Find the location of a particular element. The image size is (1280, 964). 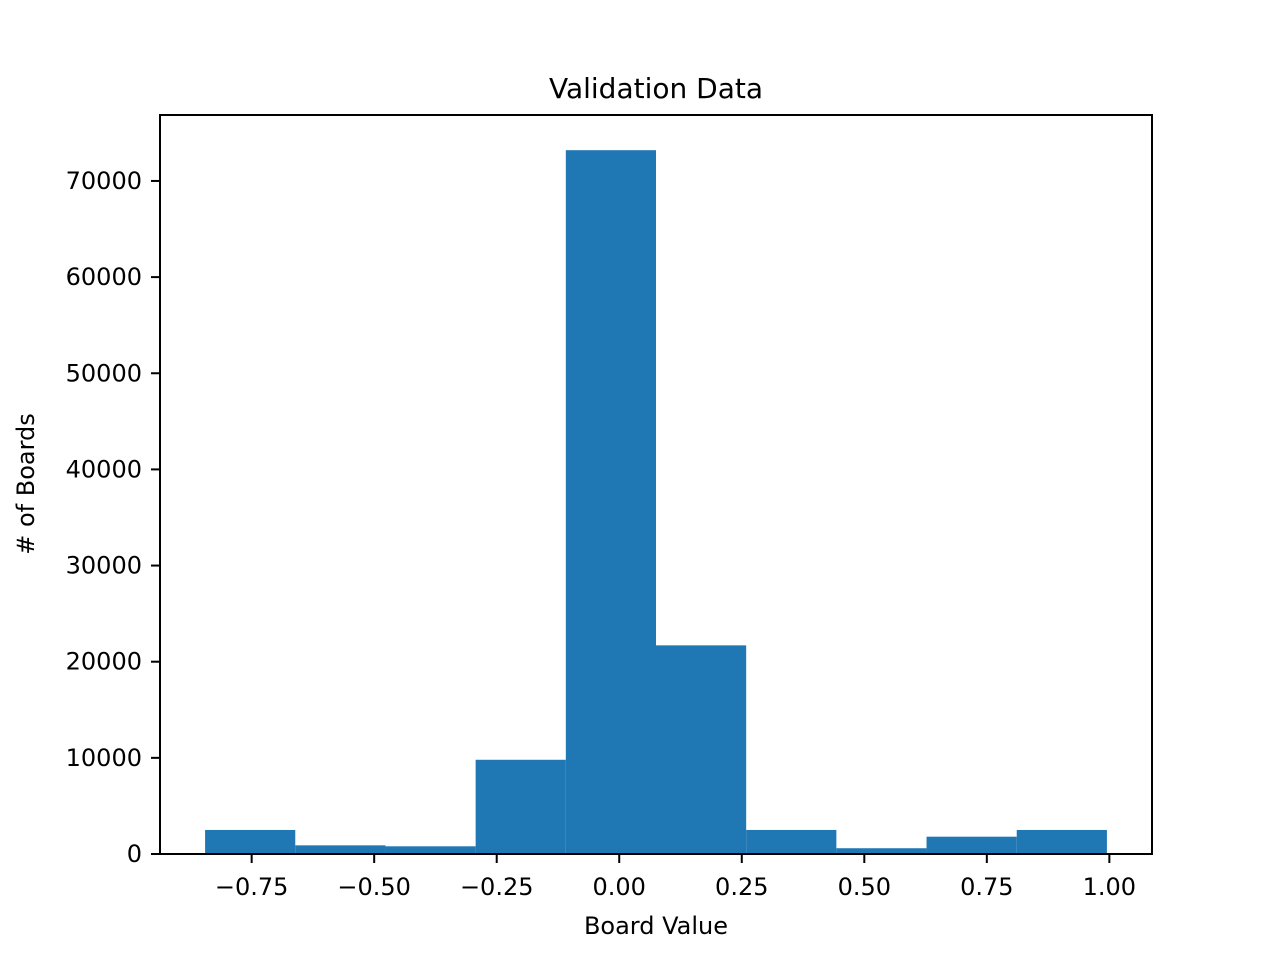

y-tick-label: 10000 is located at coordinates (104, 758).